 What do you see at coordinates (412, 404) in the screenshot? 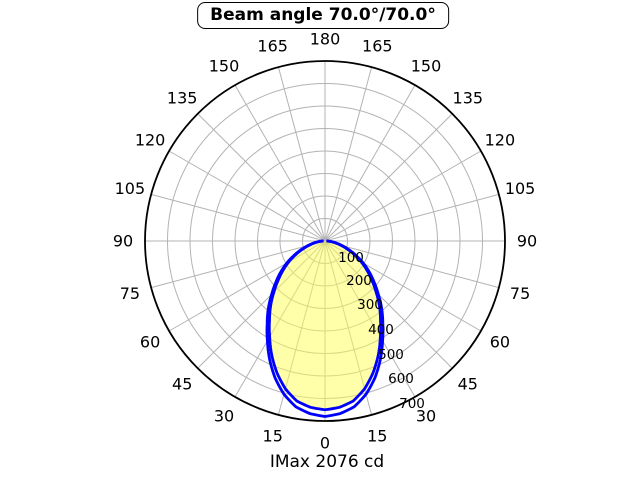
I see `radial-label-700: 700` at bounding box center [412, 404].